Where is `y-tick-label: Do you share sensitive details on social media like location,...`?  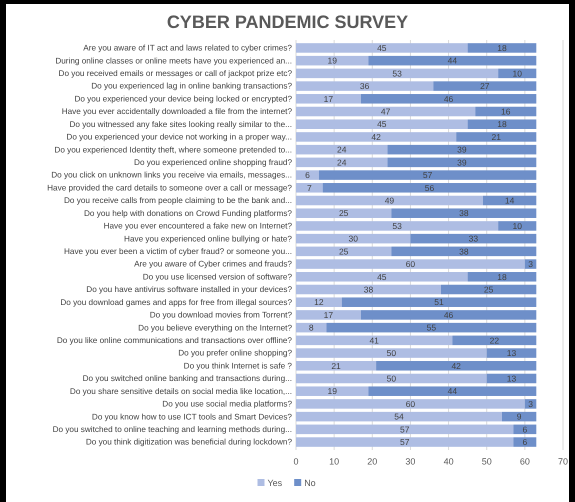 y-tick-label: Do you share sensitive details on social media like location,... is located at coordinates (181, 391).